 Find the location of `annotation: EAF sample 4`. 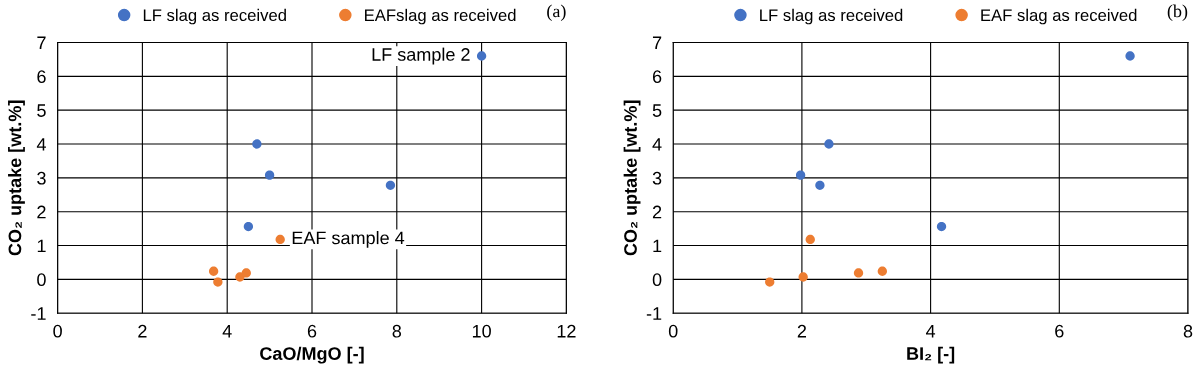

annotation: EAF sample 4 is located at coordinates (348, 239).